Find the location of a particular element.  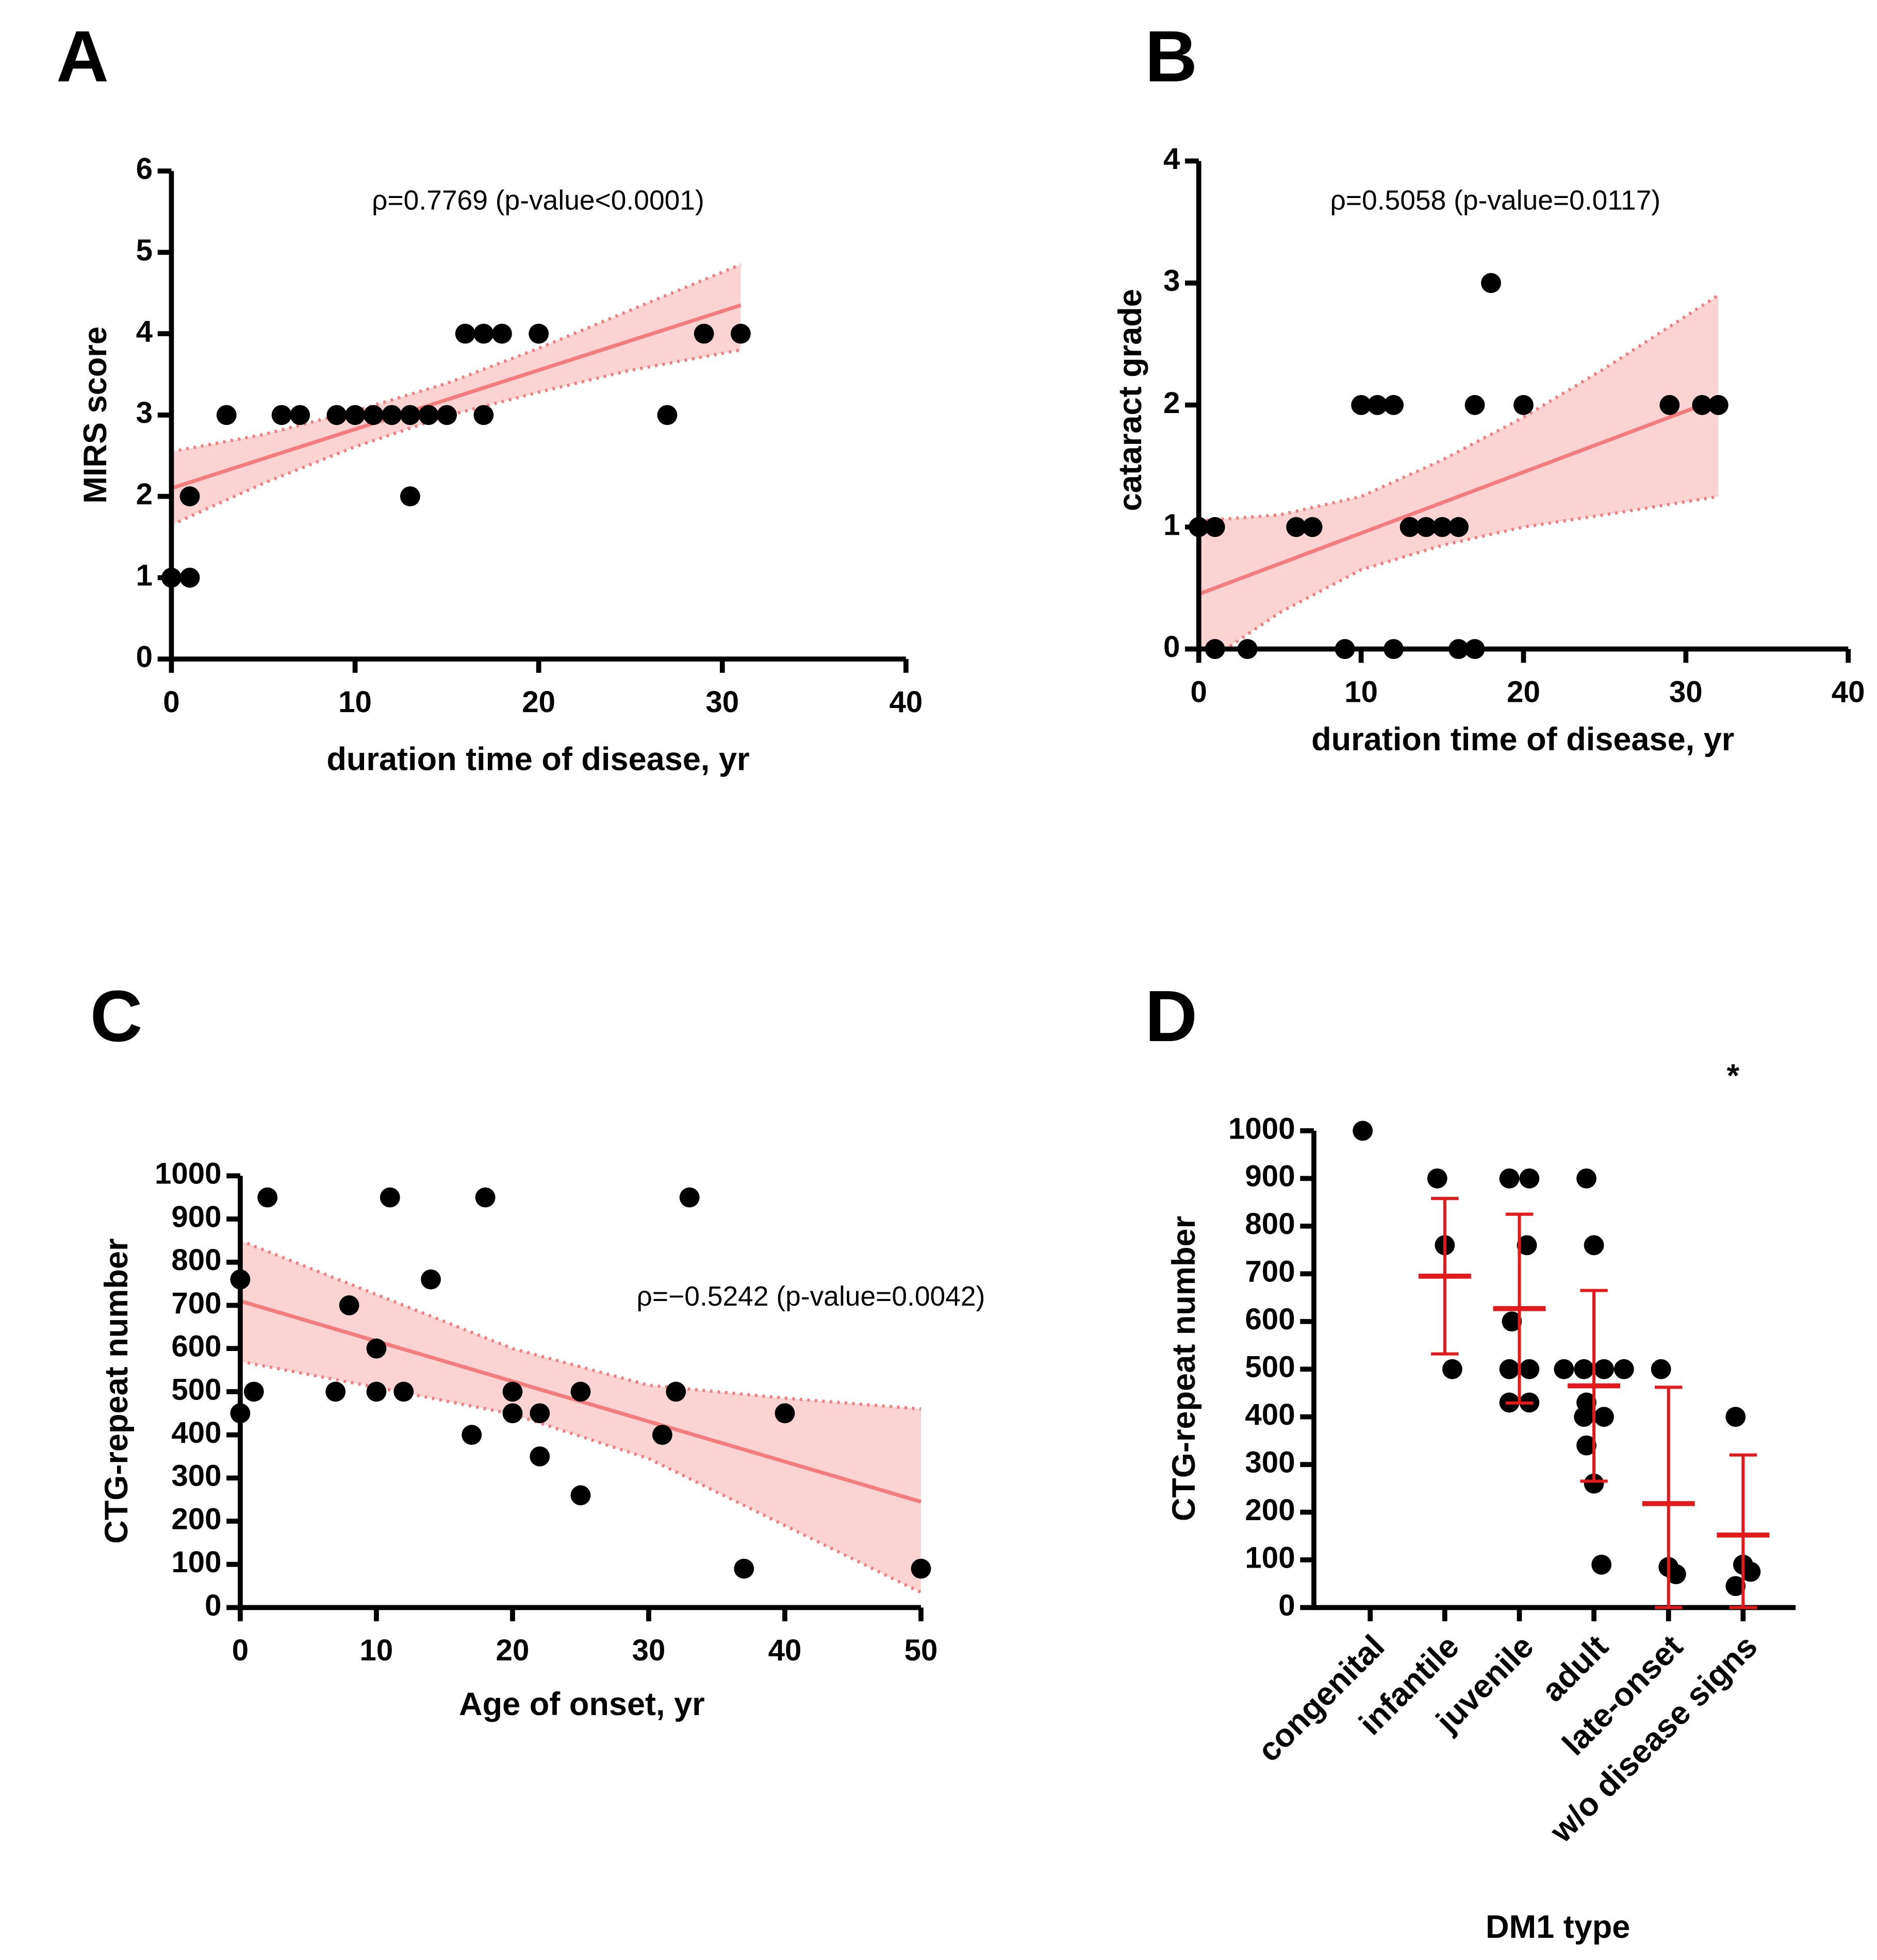

x-axis-label: Age of onset, yr is located at coordinates (582, 1704).